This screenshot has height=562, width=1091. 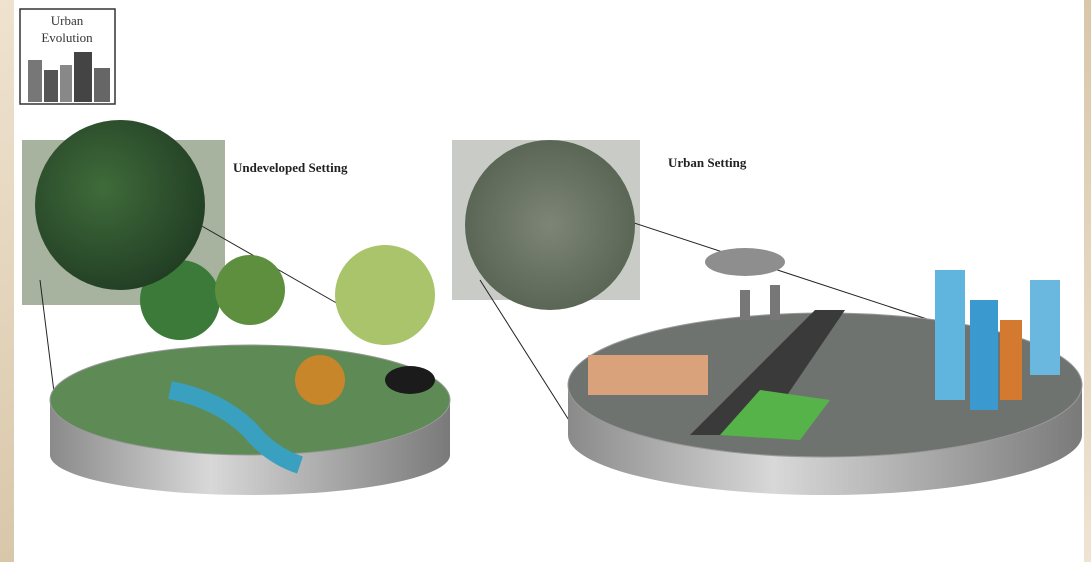 I want to click on park, so click(x=775, y=415).